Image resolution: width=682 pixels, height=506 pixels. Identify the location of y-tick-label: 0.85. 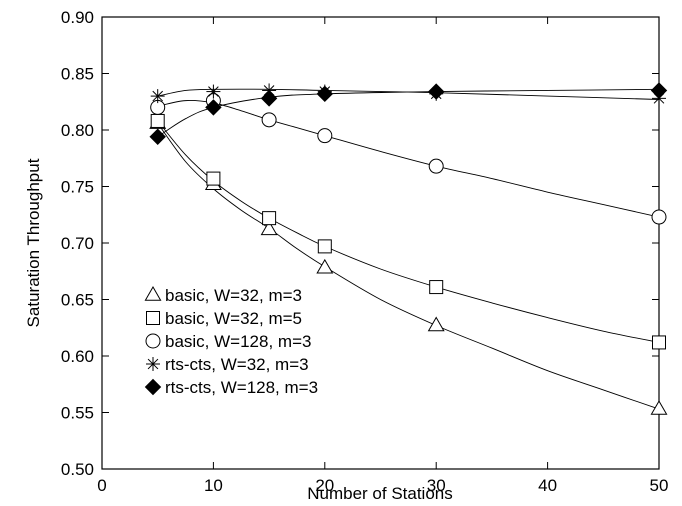
(77, 74).